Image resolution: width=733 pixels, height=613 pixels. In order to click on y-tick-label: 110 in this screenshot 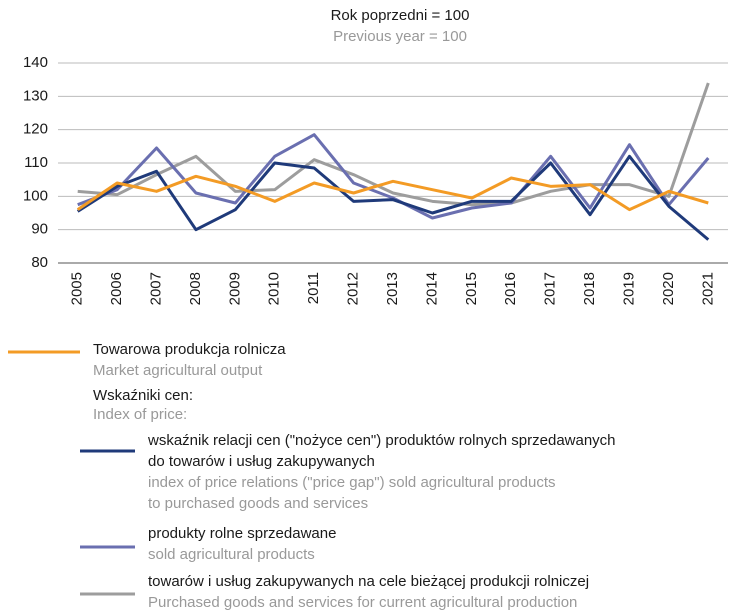, I will do `click(36, 162)`.